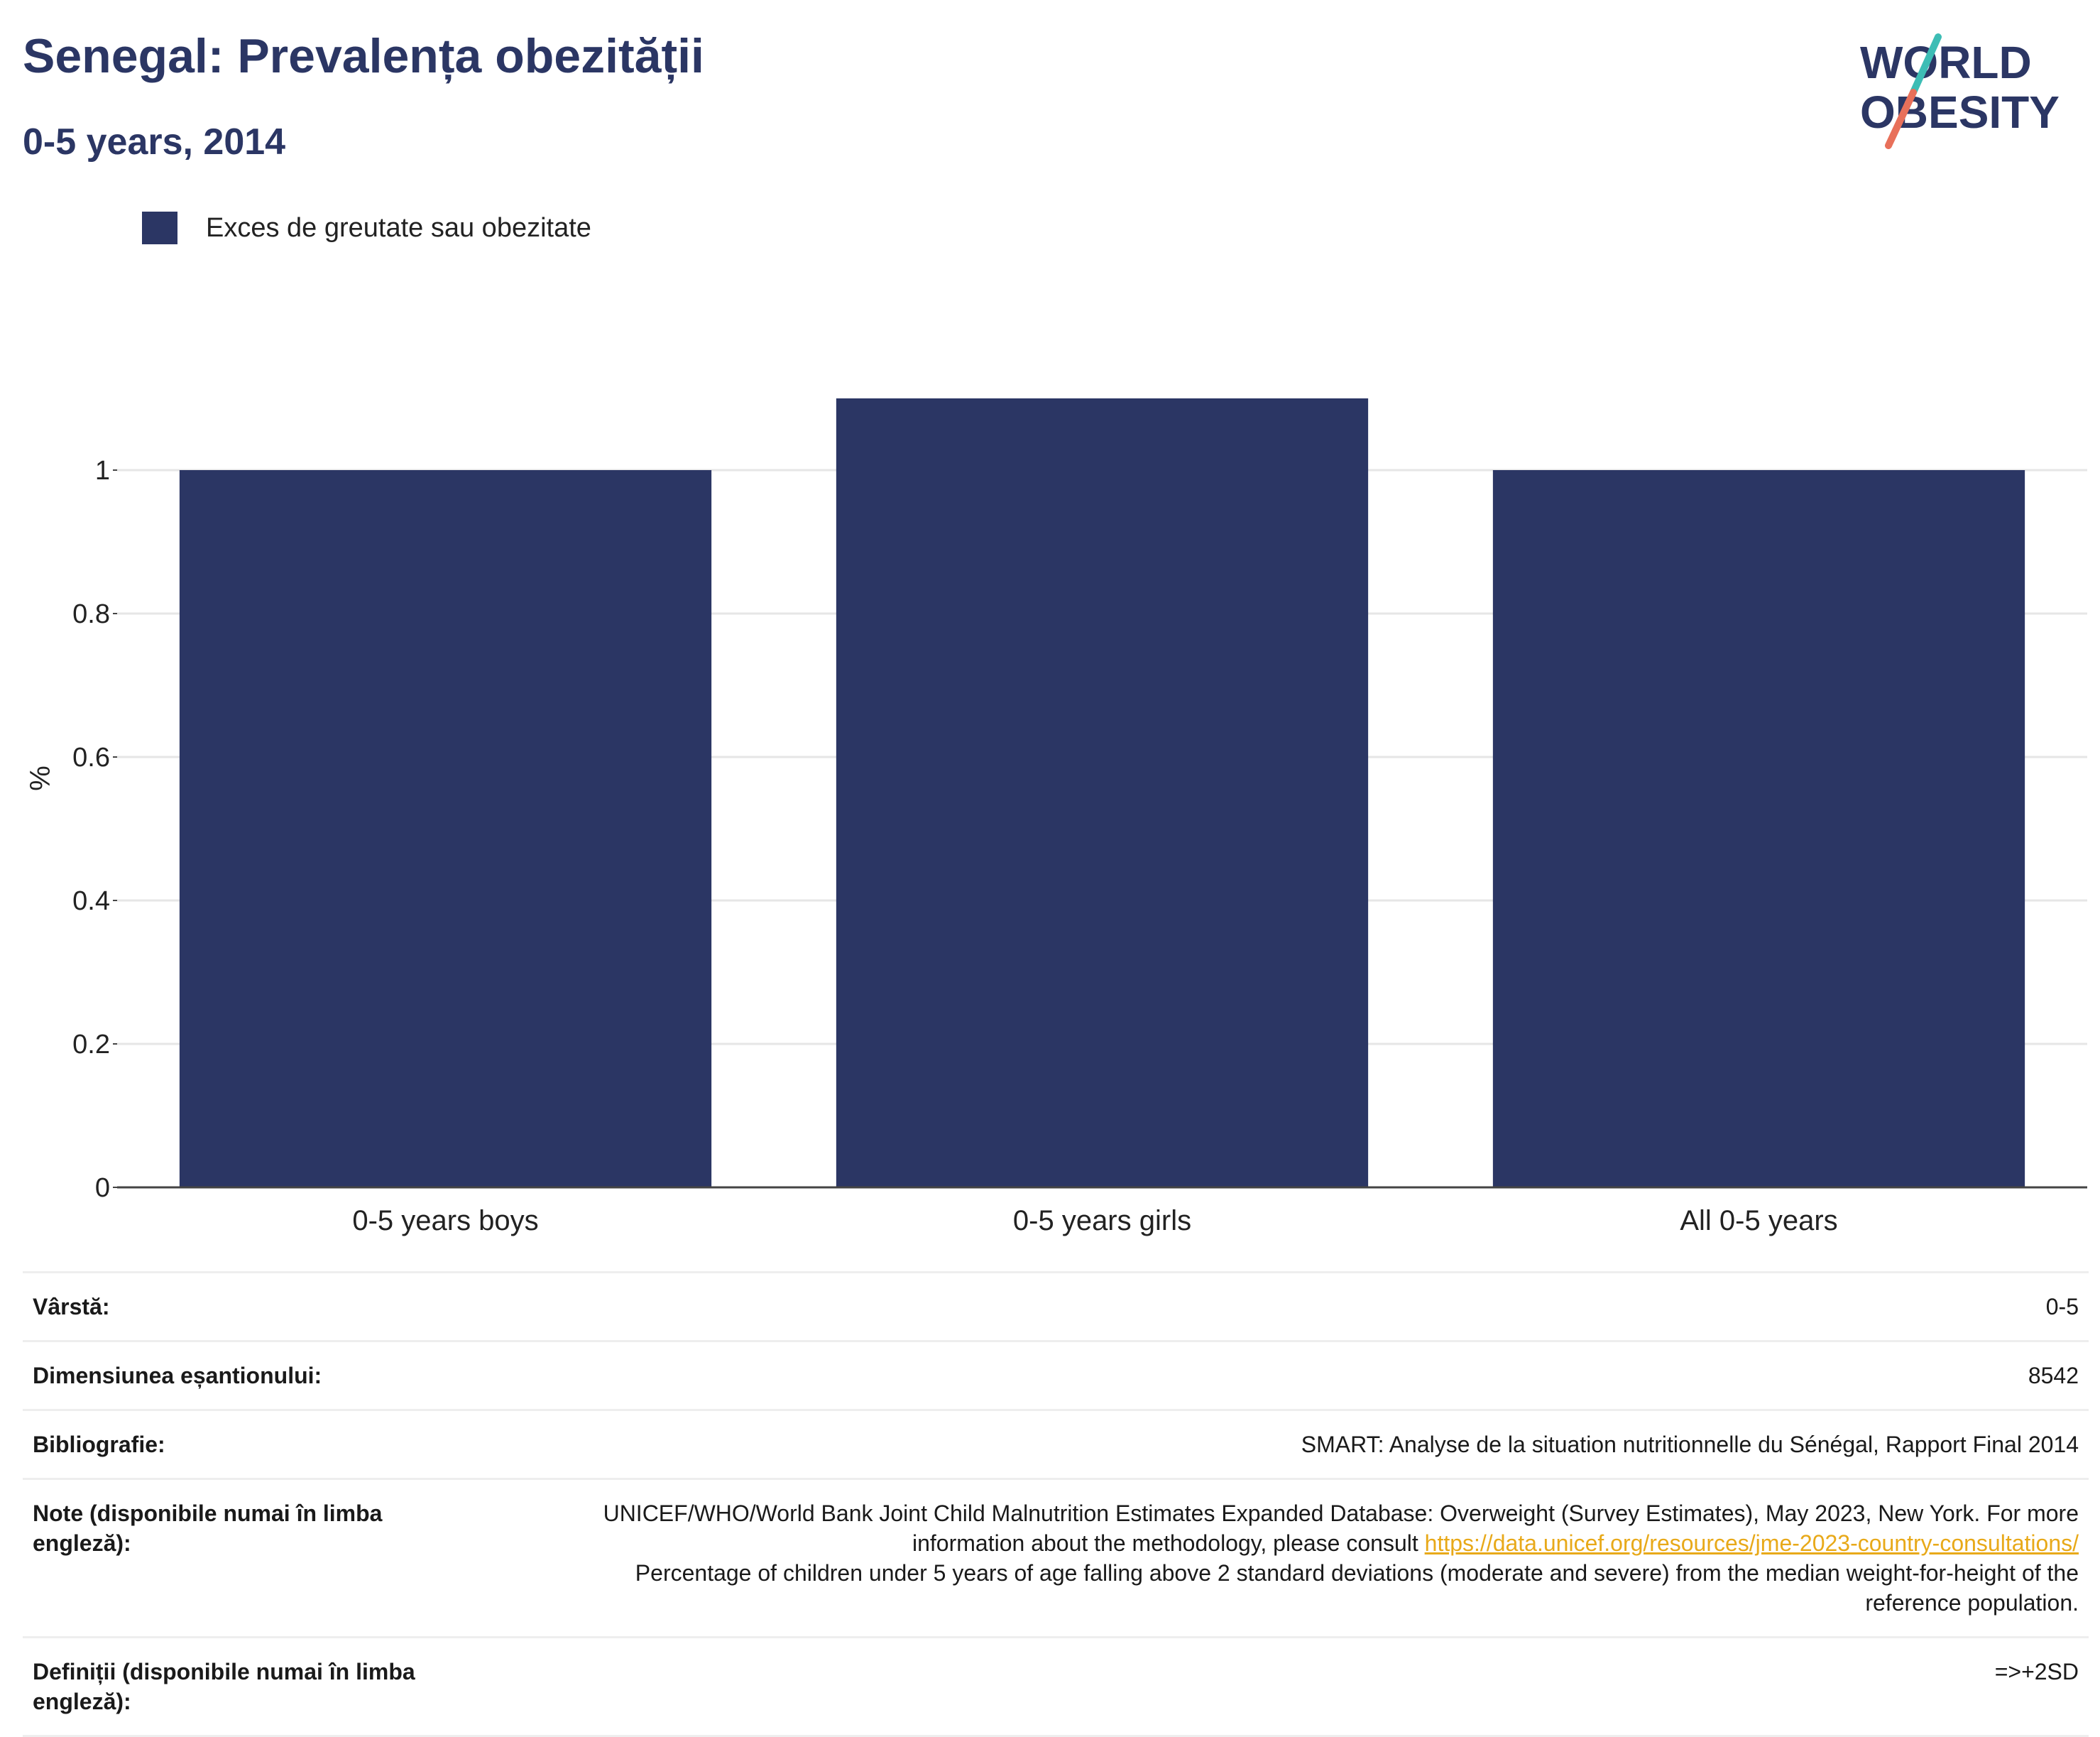  What do you see at coordinates (91, 614) in the screenshot?
I see `y-tick-label: 0.8` at bounding box center [91, 614].